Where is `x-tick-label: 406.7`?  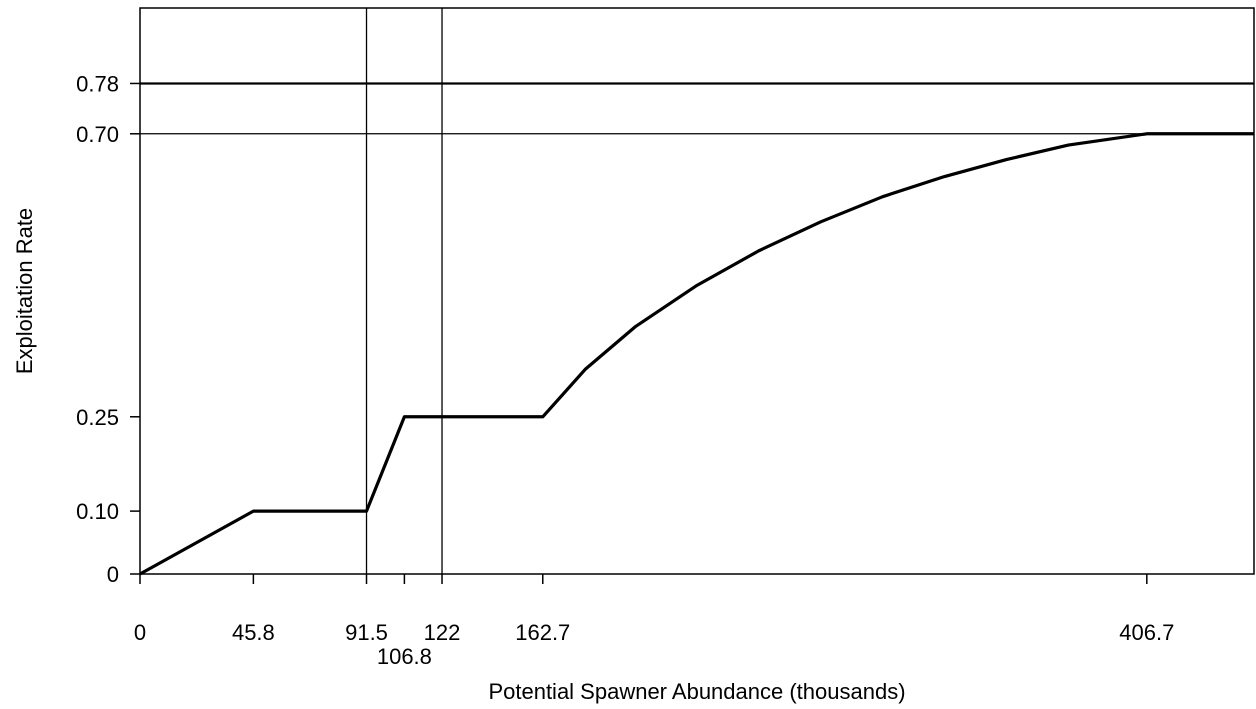
x-tick-label: 406.7 is located at coordinates (1146, 632).